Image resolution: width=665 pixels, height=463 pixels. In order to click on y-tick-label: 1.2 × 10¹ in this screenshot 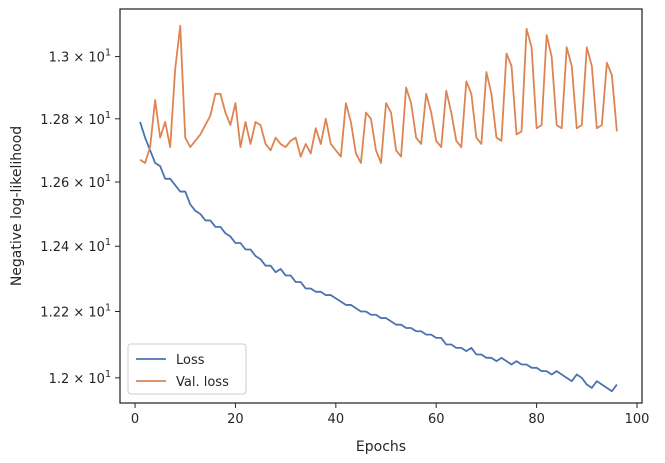, I will do `click(80, 378)`.